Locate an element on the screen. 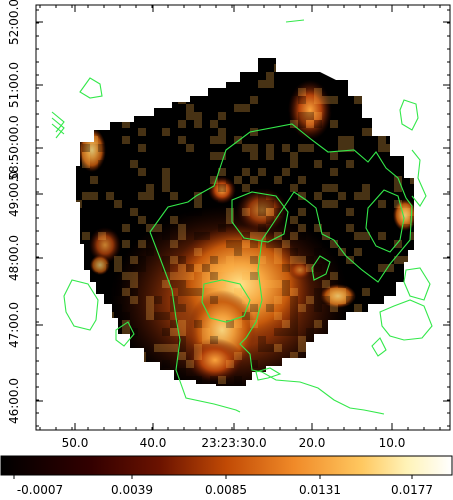 The image size is (453, 500). colorbar-tick-label-2: 0.0085 is located at coordinates (226, 490).